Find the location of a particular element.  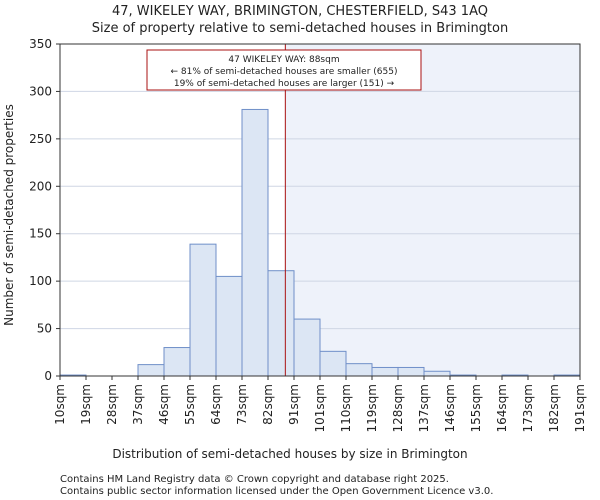

x-tick-label: 164sqm is located at coordinates (502, 408).